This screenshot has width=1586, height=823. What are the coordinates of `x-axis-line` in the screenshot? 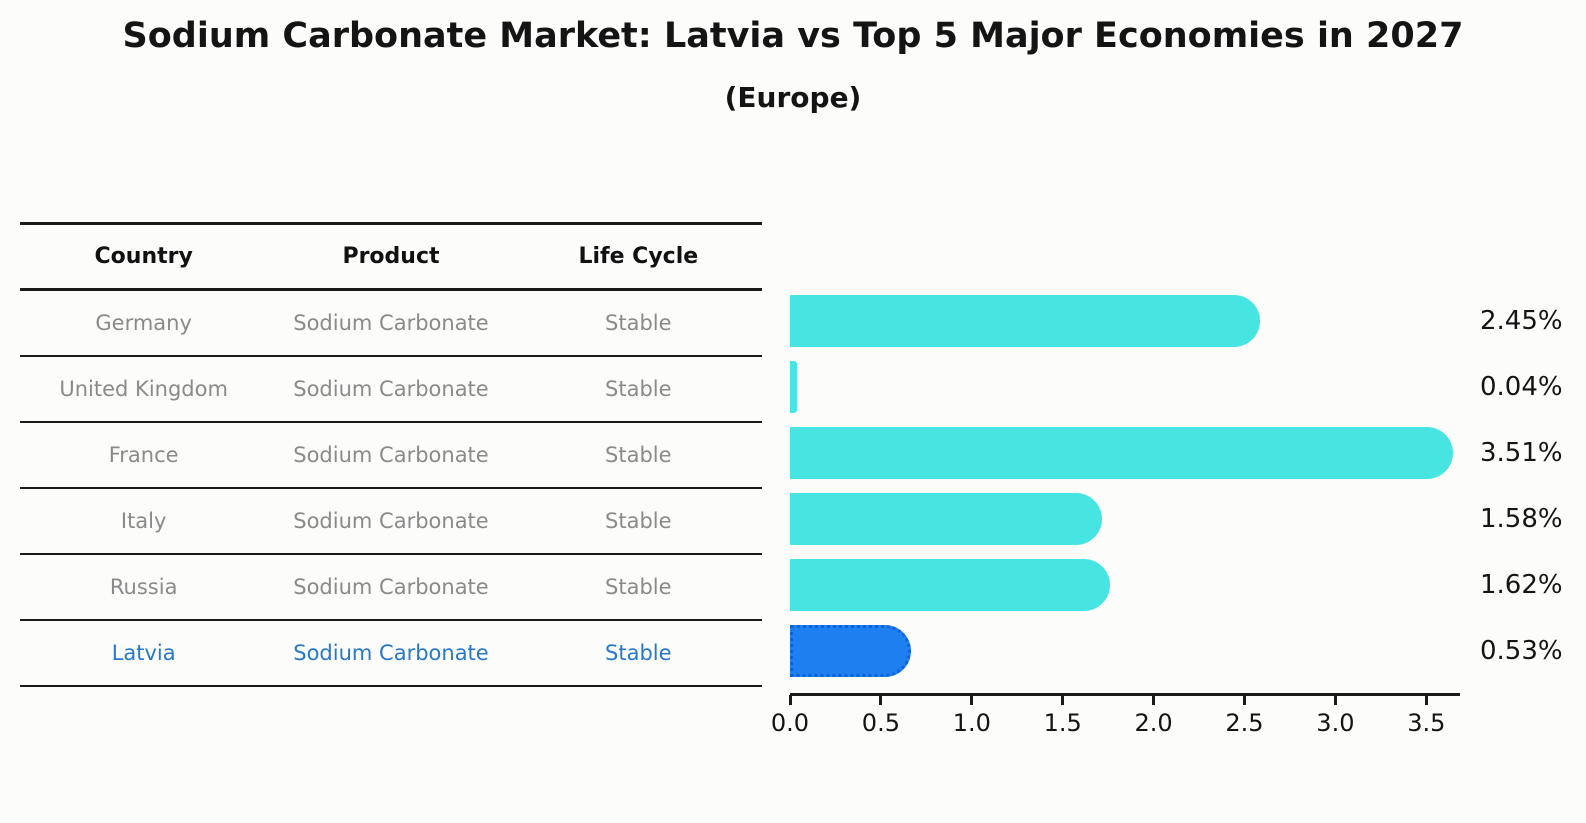 It's located at (1125, 694).